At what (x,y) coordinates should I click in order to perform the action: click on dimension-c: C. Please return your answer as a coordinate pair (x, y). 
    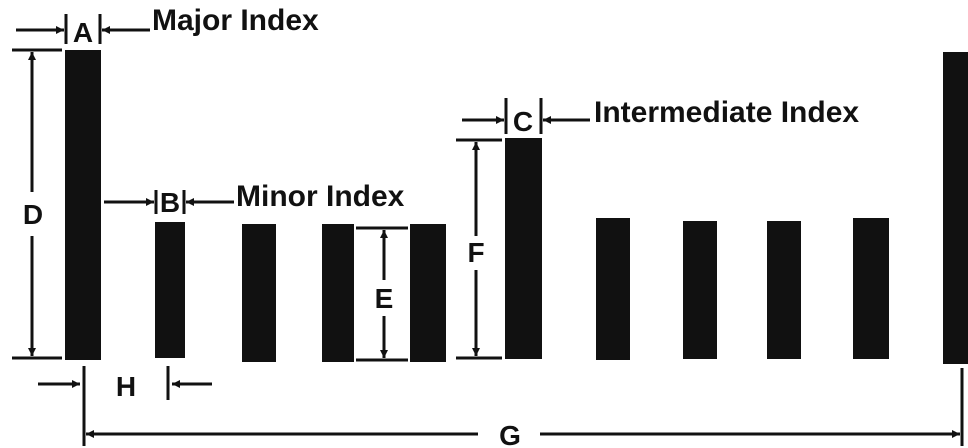
    Looking at the image, I should click on (526, 117).